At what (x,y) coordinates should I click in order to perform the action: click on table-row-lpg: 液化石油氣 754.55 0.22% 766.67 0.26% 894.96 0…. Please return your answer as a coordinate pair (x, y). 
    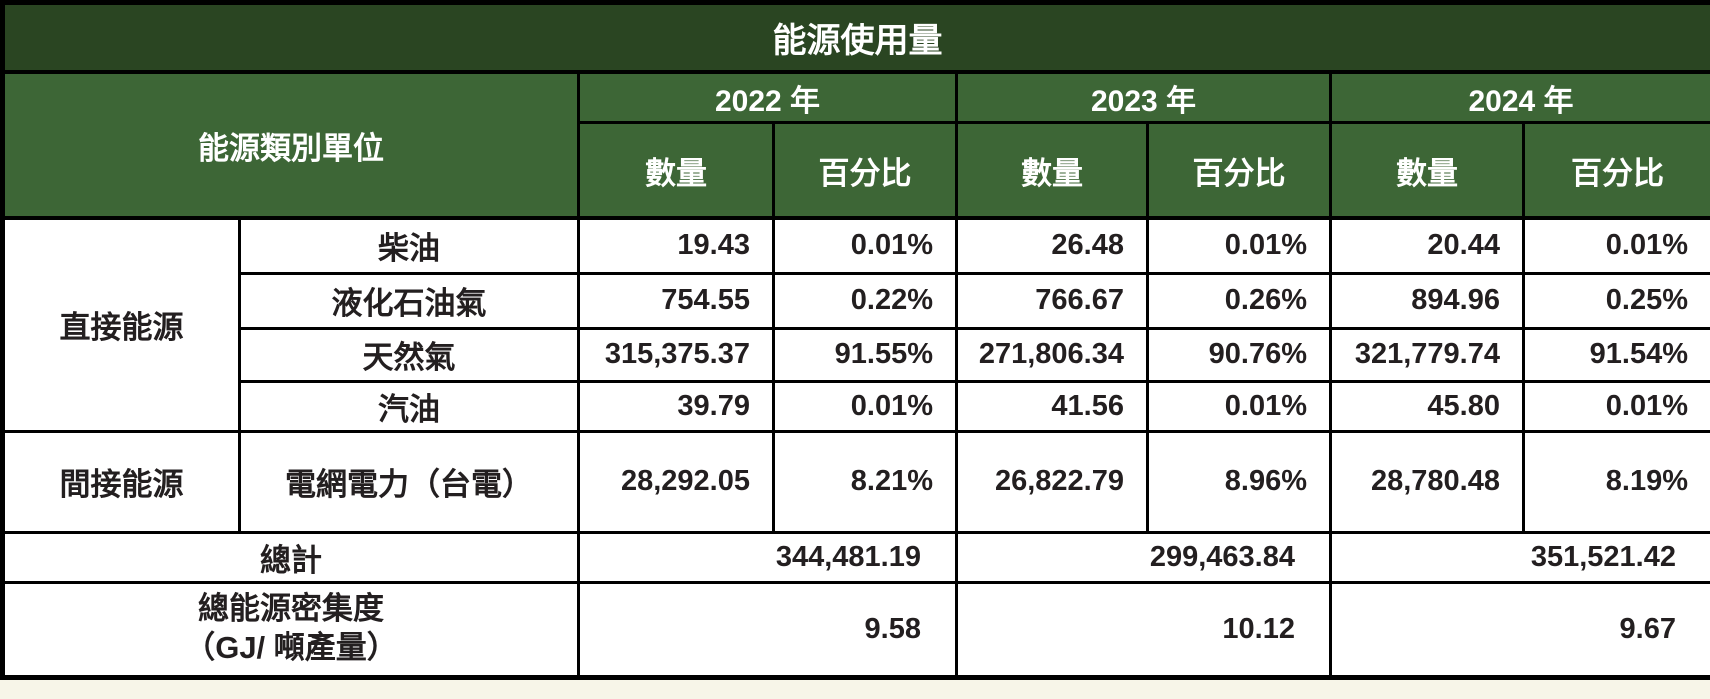
    Looking at the image, I should click on (856, 300).